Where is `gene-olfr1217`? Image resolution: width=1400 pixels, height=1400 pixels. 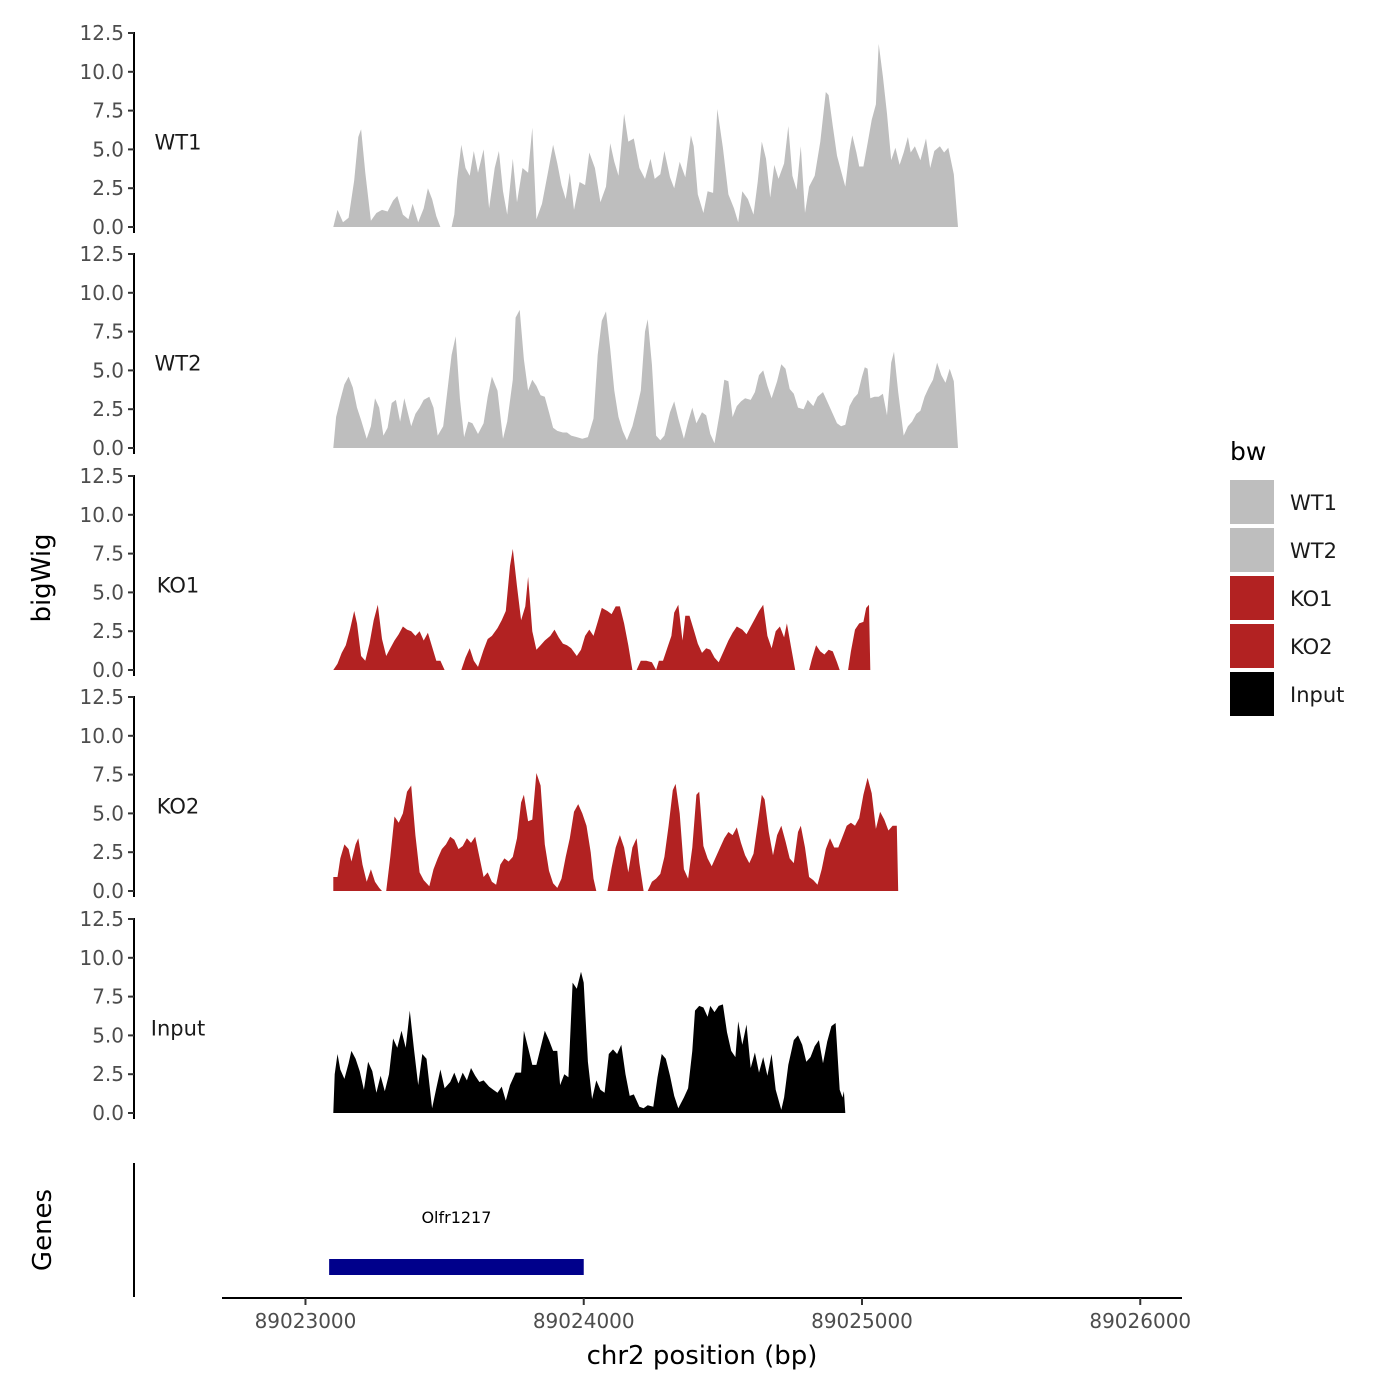 gene-olfr1217 is located at coordinates (456, 1267).